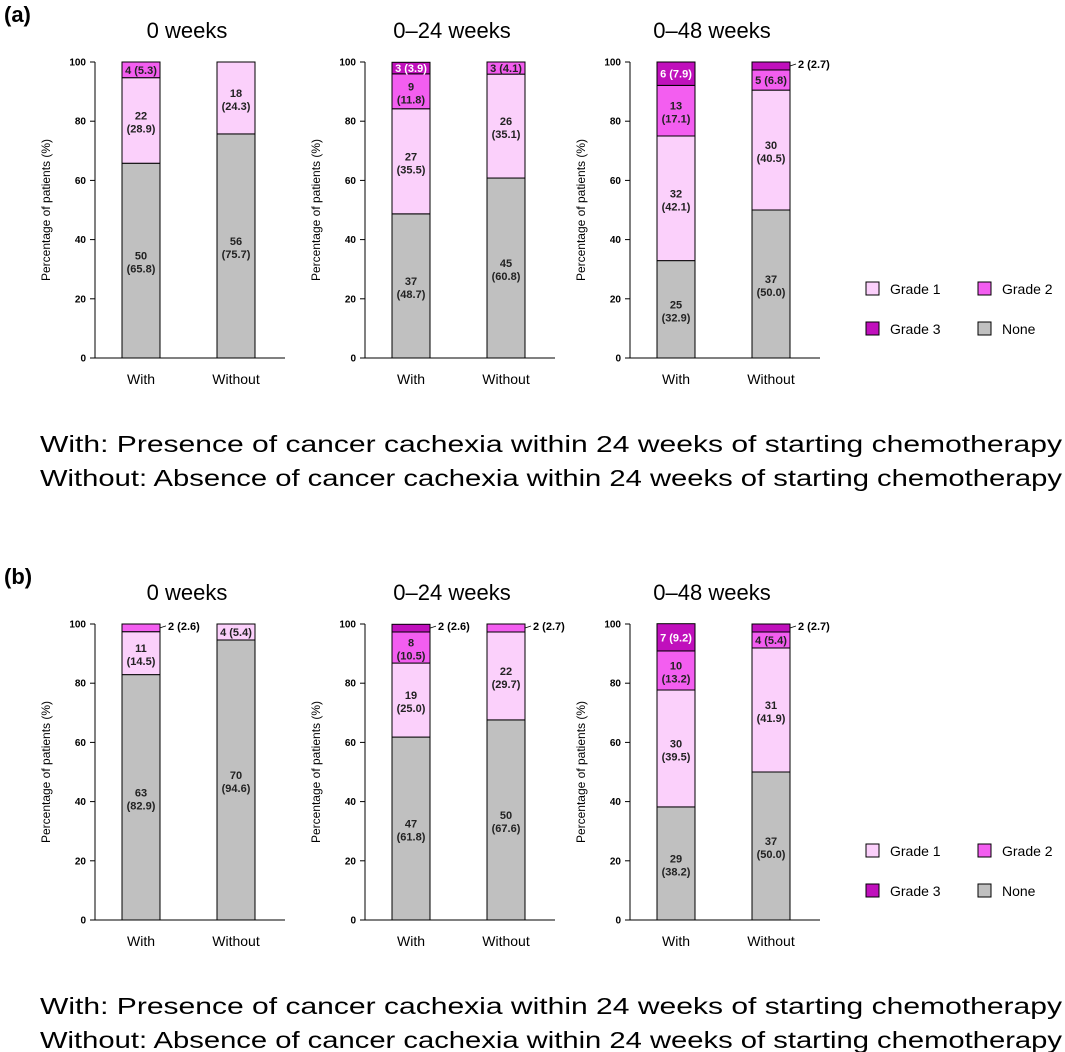 This screenshot has width=1065, height=1052. Describe the element at coordinates (1019, 891) in the screenshot. I see `legend-label: None` at that location.